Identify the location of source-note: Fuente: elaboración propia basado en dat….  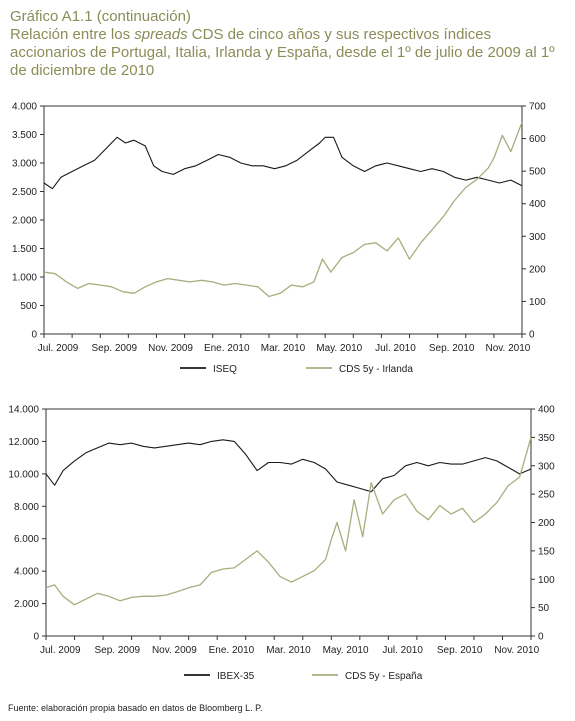
(135, 708).